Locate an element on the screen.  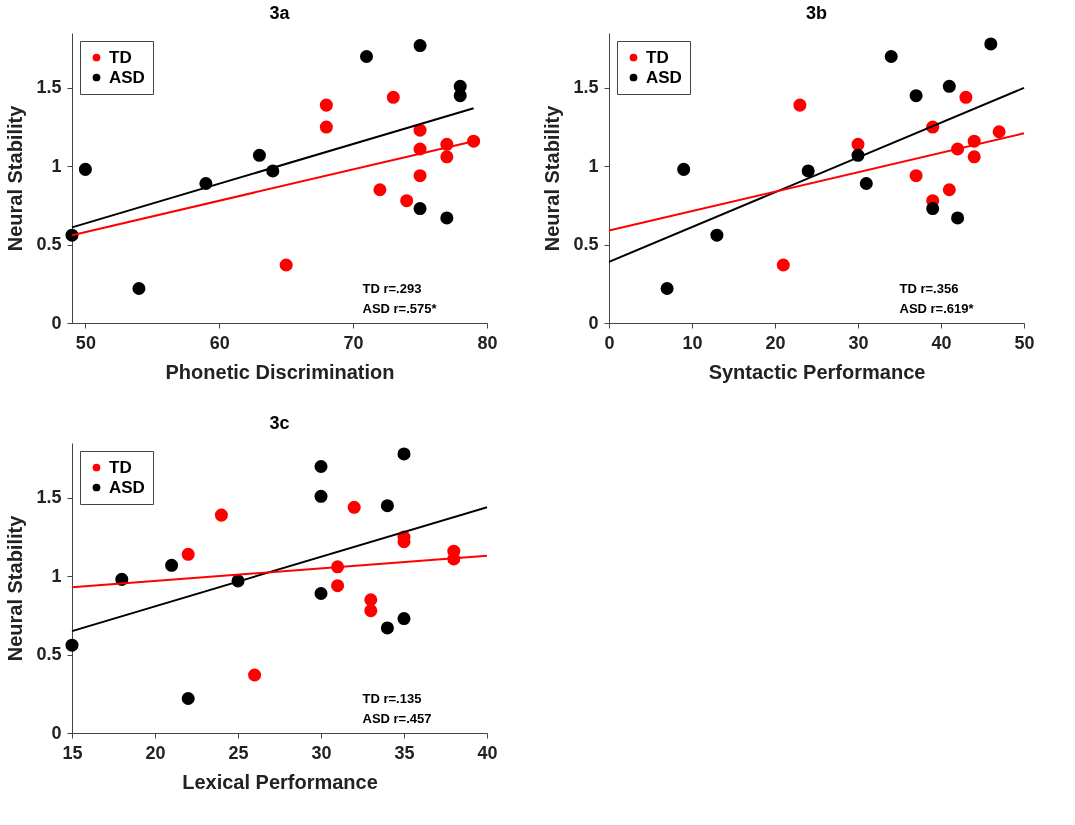
x-tick-label: 15 is located at coordinates (72, 752).